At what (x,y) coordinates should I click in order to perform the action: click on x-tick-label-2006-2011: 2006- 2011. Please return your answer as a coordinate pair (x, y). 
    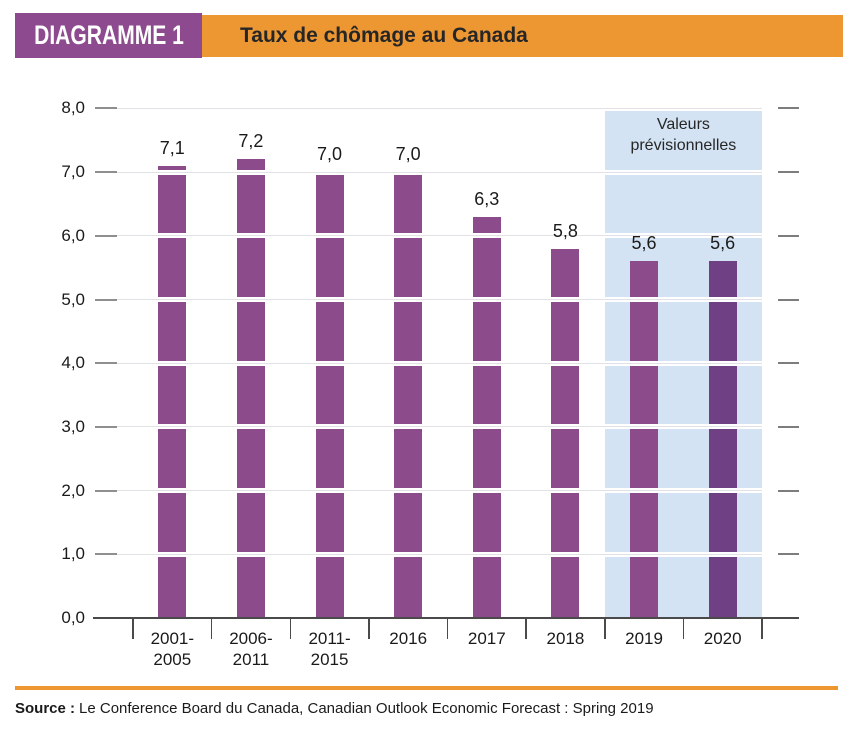
    Looking at the image, I should click on (251, 649).